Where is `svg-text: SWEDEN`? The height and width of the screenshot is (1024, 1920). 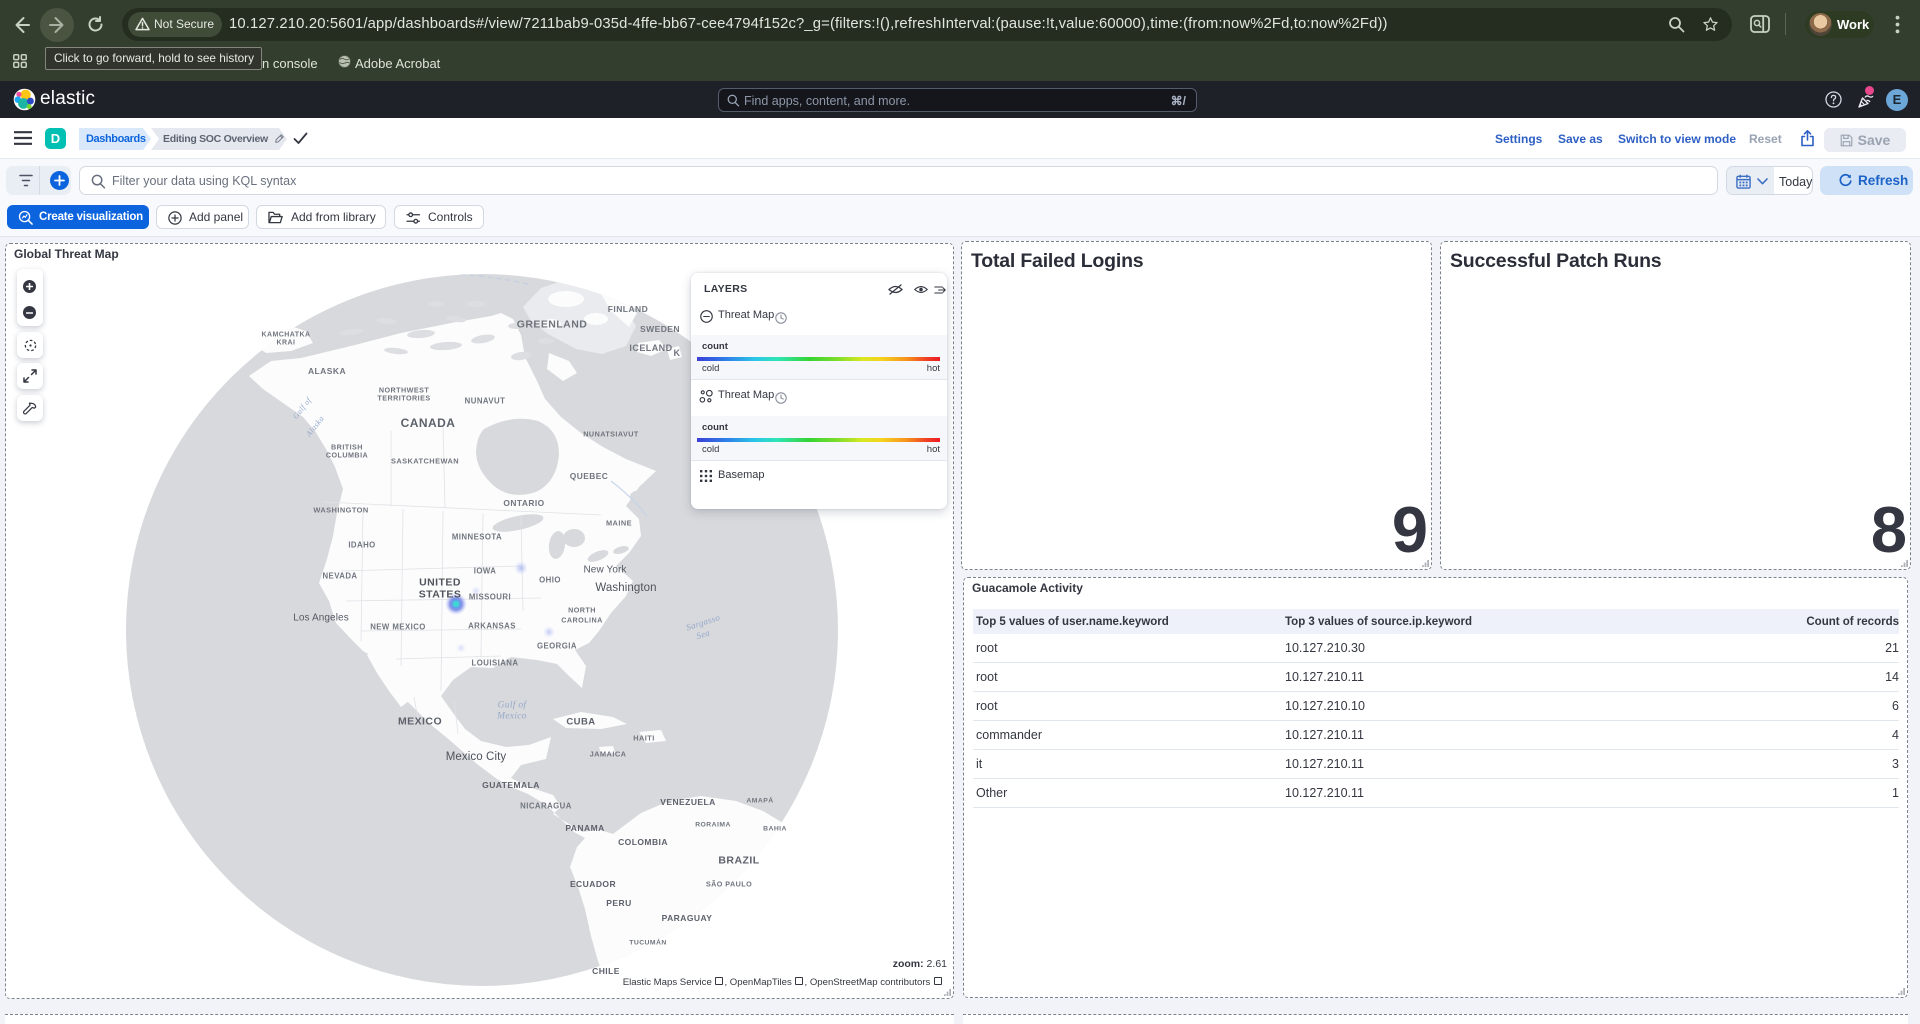 svg-text: SWEDEN is located at coordinates (660, 329).